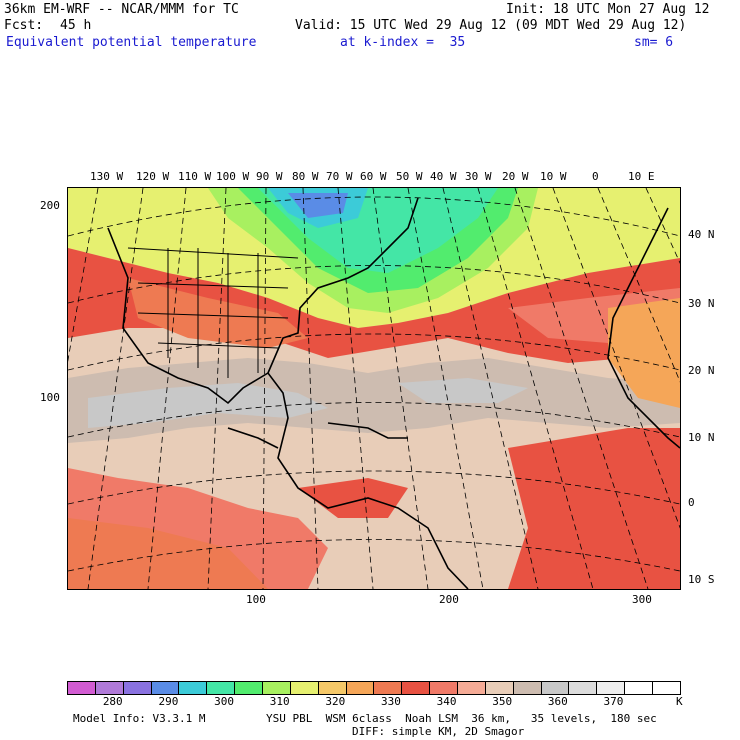 This screenshot has height=740, width=740. What do you see at coordinates (595, 176) in the screenshot?
I see `lon-label: 0` at bounding box center [595, 176].